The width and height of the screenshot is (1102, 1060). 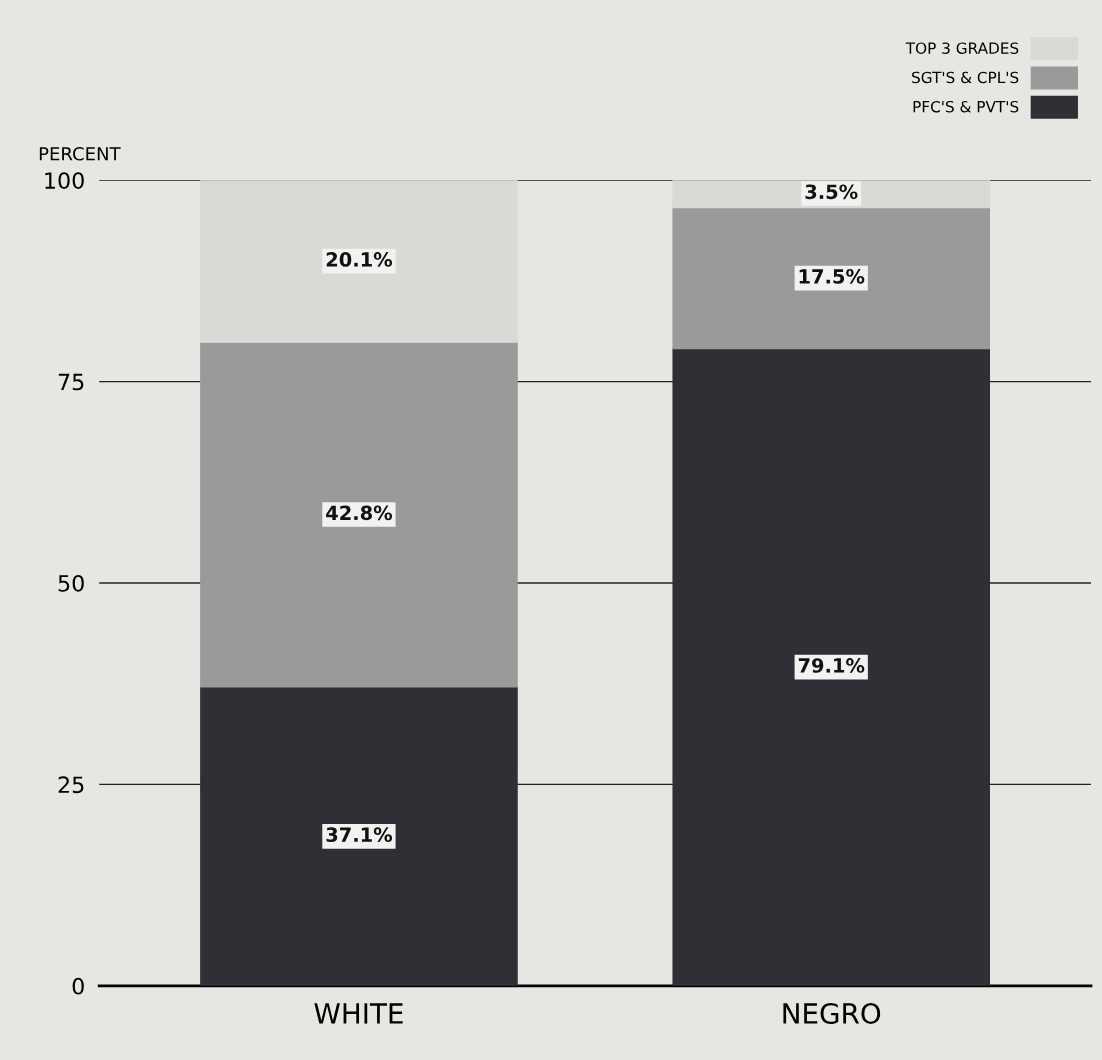 What do you see at coordinates (71, 382) in the screenshot?
I see `y-tick-label: 75` at bounding box center [71, 382].